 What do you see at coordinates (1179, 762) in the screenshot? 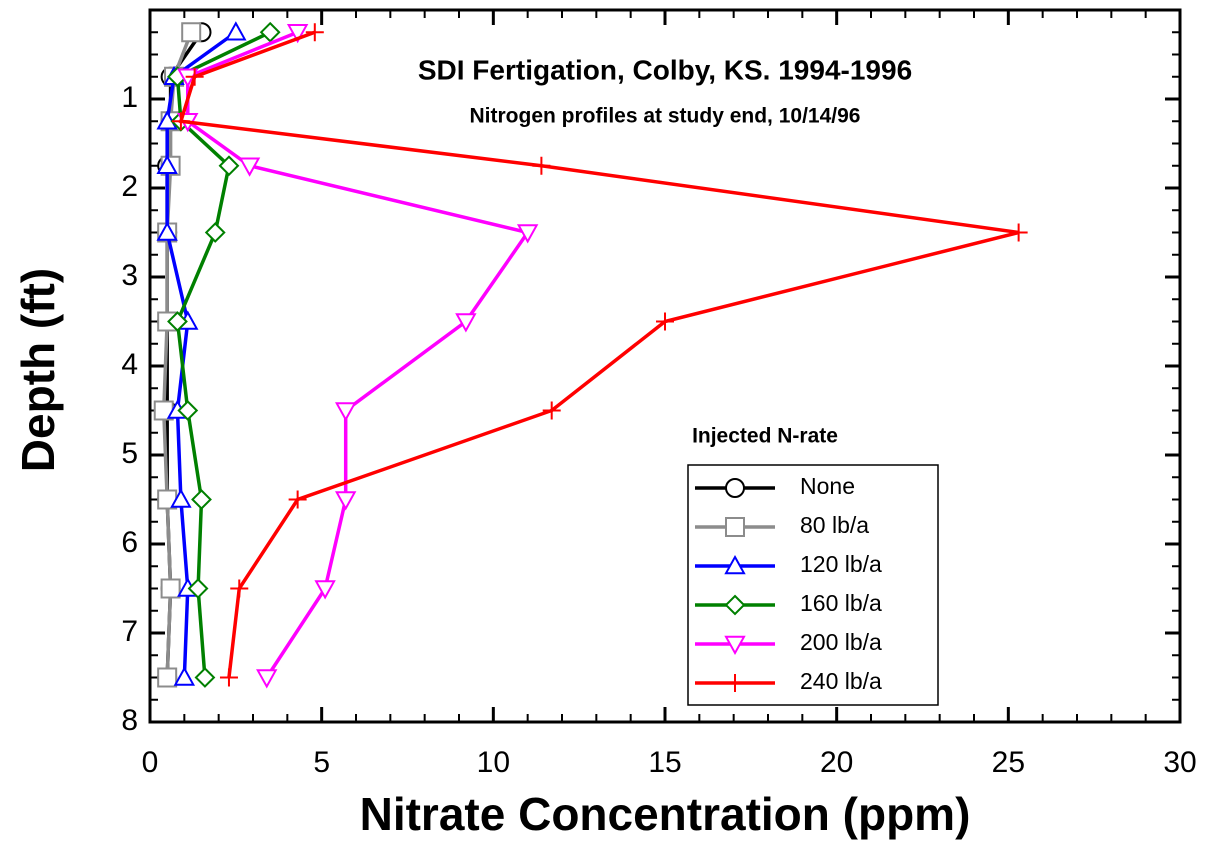
I see `x-tick-label: 30` at bounding box center [1179, 762].